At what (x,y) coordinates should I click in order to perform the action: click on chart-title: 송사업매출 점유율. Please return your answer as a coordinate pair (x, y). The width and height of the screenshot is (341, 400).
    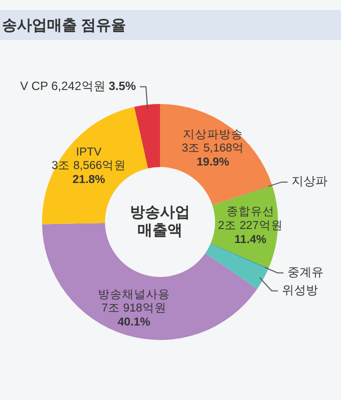
    Looking at the image, I should click on (64, 25).